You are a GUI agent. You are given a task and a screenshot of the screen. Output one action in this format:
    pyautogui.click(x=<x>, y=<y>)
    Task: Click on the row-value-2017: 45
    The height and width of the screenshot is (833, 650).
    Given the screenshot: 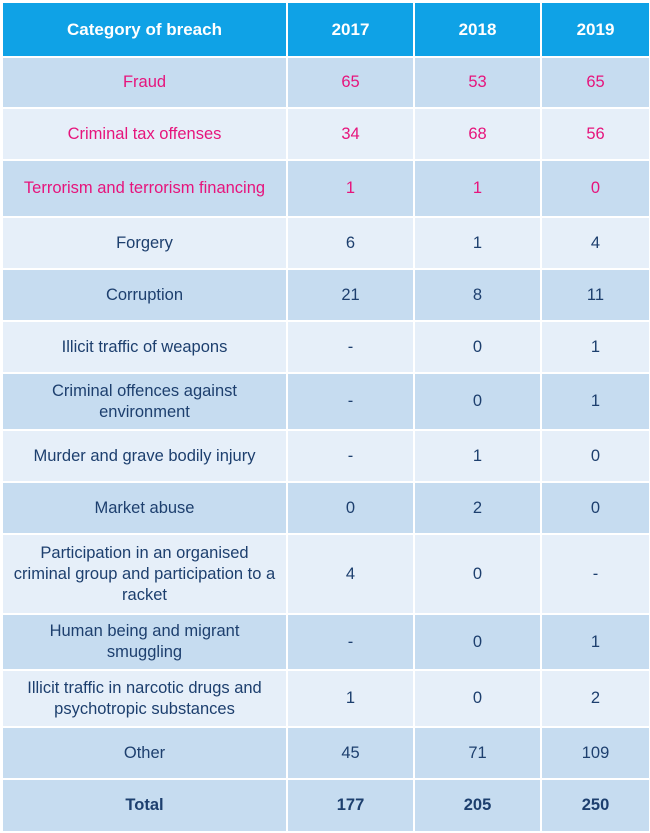 What is the action you would take?
    pyautogui.click(x=350, y=753)
    